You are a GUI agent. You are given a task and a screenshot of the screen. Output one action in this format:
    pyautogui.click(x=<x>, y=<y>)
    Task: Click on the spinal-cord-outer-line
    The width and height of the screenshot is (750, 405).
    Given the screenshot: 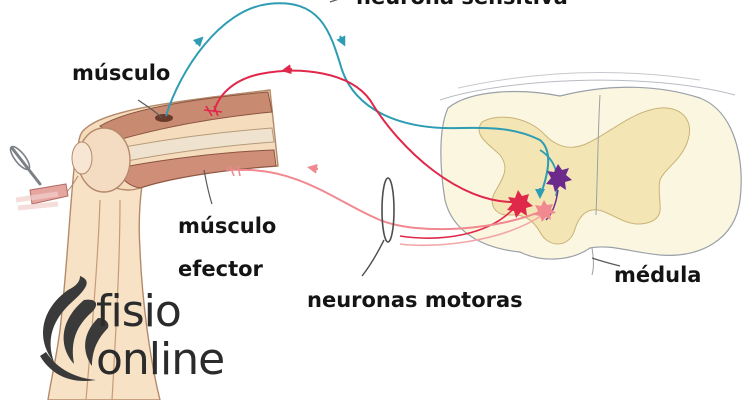 What is the action you would take?
    pyautogui.click(x=587, y=90)
    